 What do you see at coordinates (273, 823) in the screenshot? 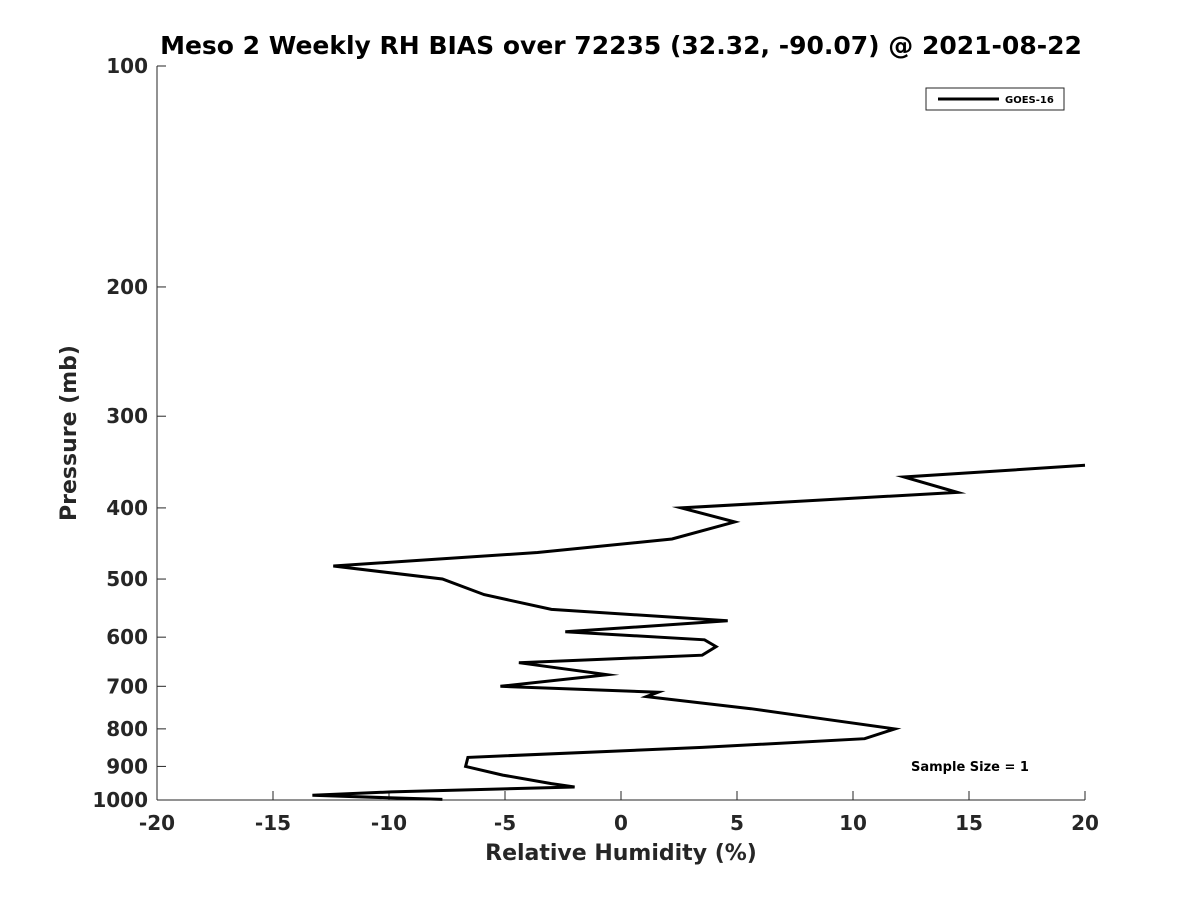
I see `x-tick-label: -15` at bounding box center [273, 823].